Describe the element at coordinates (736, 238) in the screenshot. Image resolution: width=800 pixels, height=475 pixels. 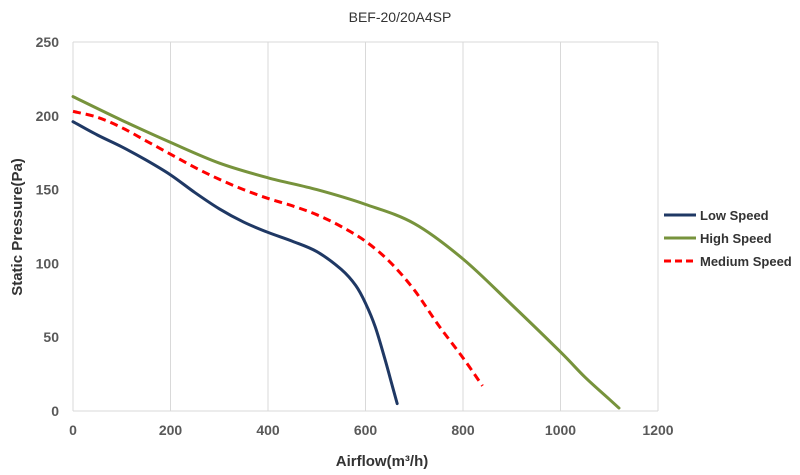
I see `legend-label: High Speed` at that location.